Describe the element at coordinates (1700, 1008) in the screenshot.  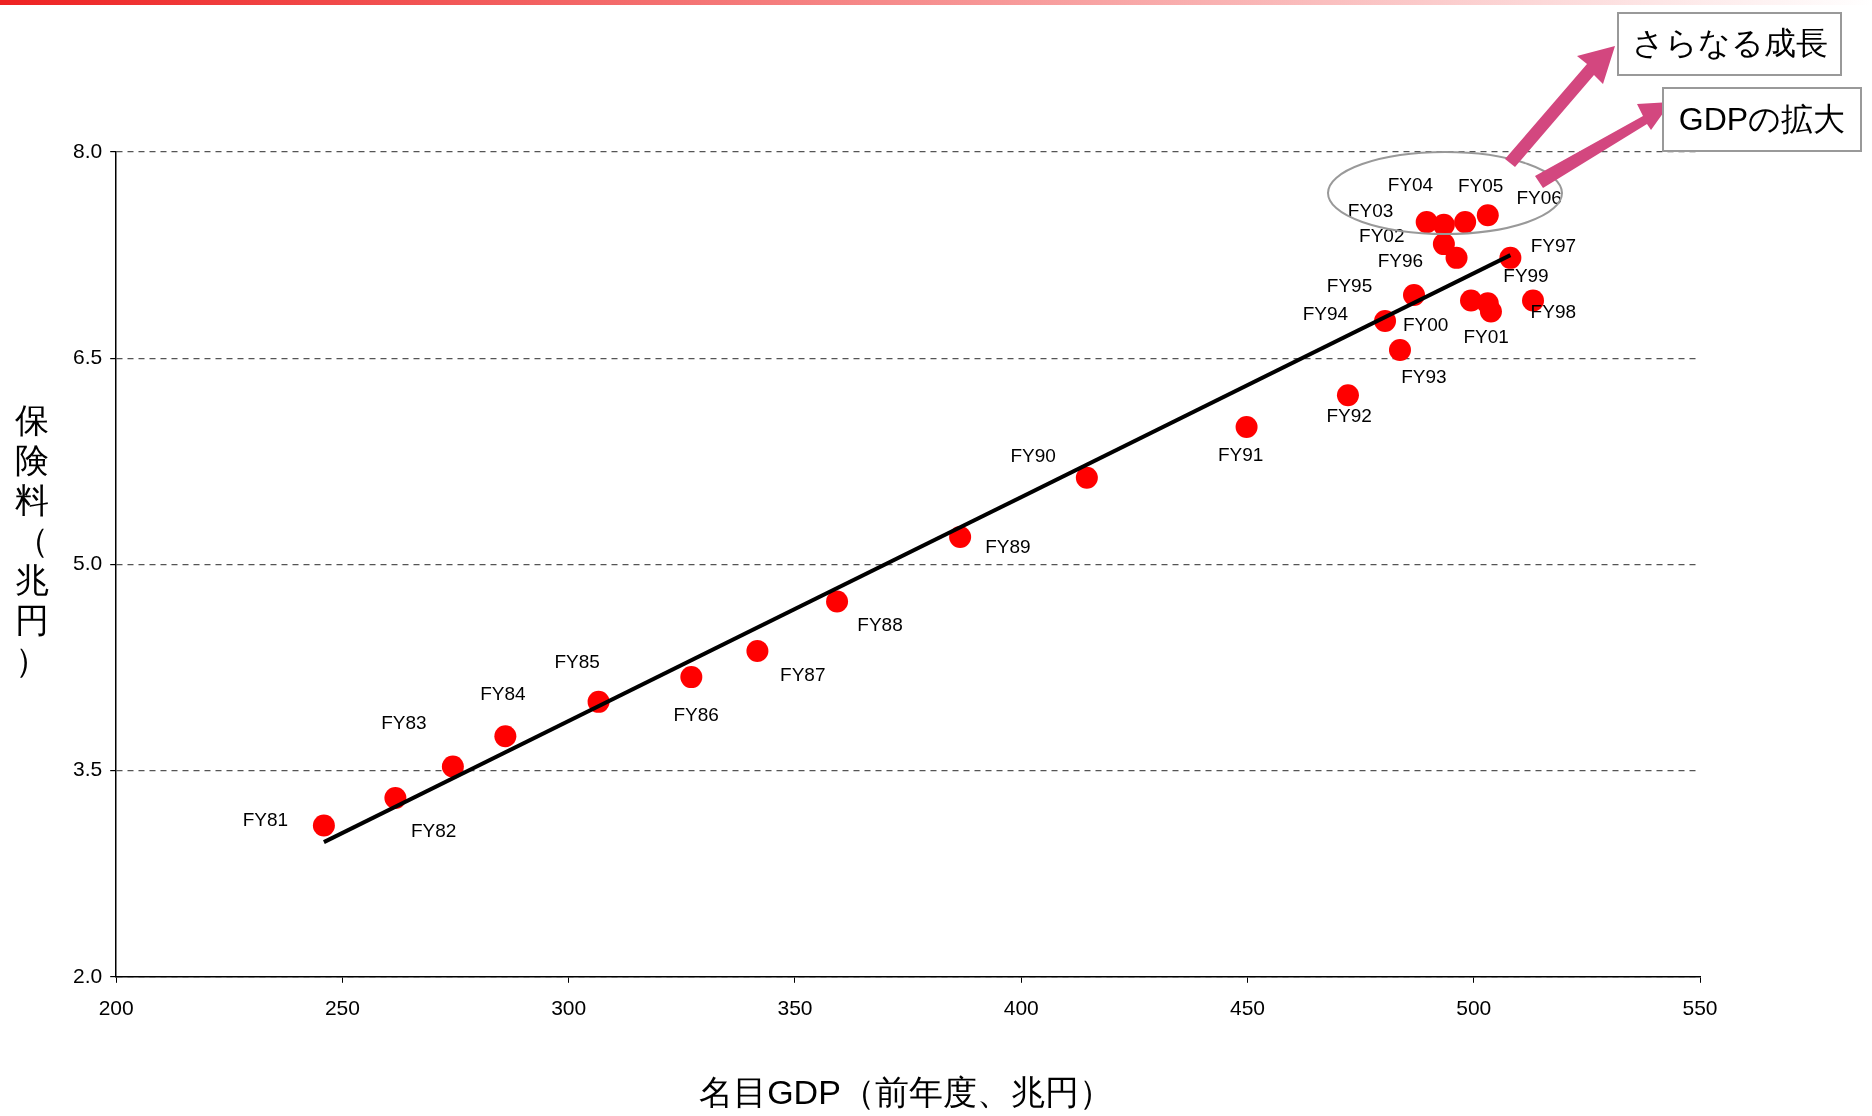
I see `x-tick-label: 550` at that location.